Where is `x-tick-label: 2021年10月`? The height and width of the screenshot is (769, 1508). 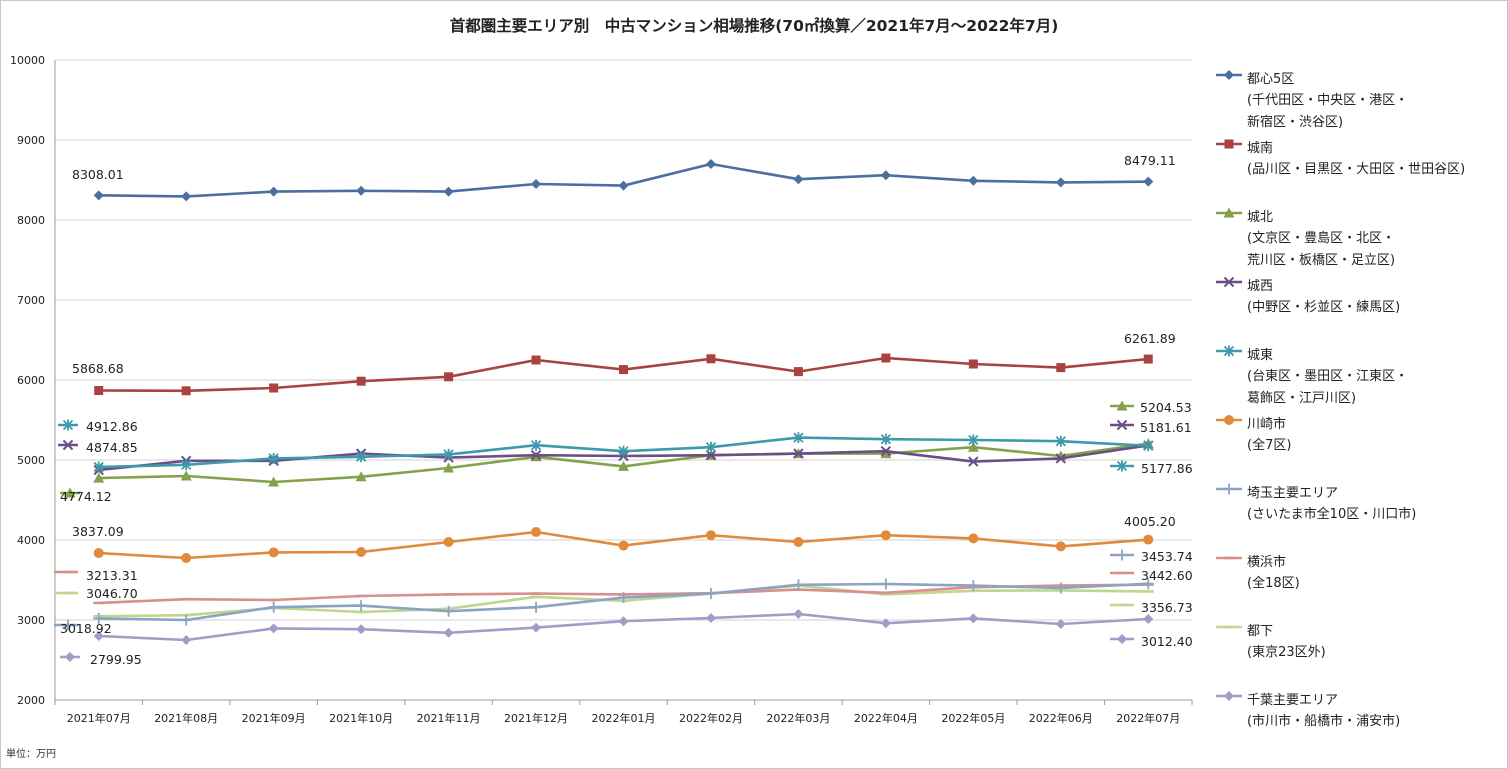
x-tick-label: 2021年10月 is located at coordinates (361, 718).